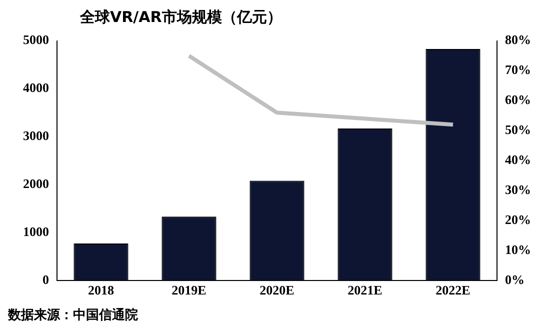 Image resolution: width=558 pixels, height=334 pixels. Describe the element at coordinates (518, 159) in the screenshot. I see `y2-tick-label: 40%` at that location.